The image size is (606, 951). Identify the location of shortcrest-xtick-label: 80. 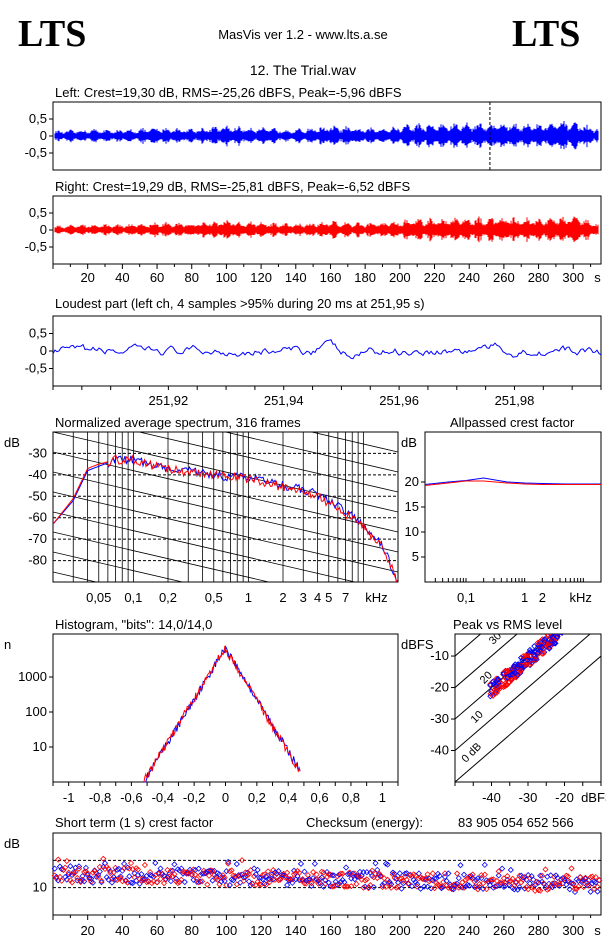
(191, 930).